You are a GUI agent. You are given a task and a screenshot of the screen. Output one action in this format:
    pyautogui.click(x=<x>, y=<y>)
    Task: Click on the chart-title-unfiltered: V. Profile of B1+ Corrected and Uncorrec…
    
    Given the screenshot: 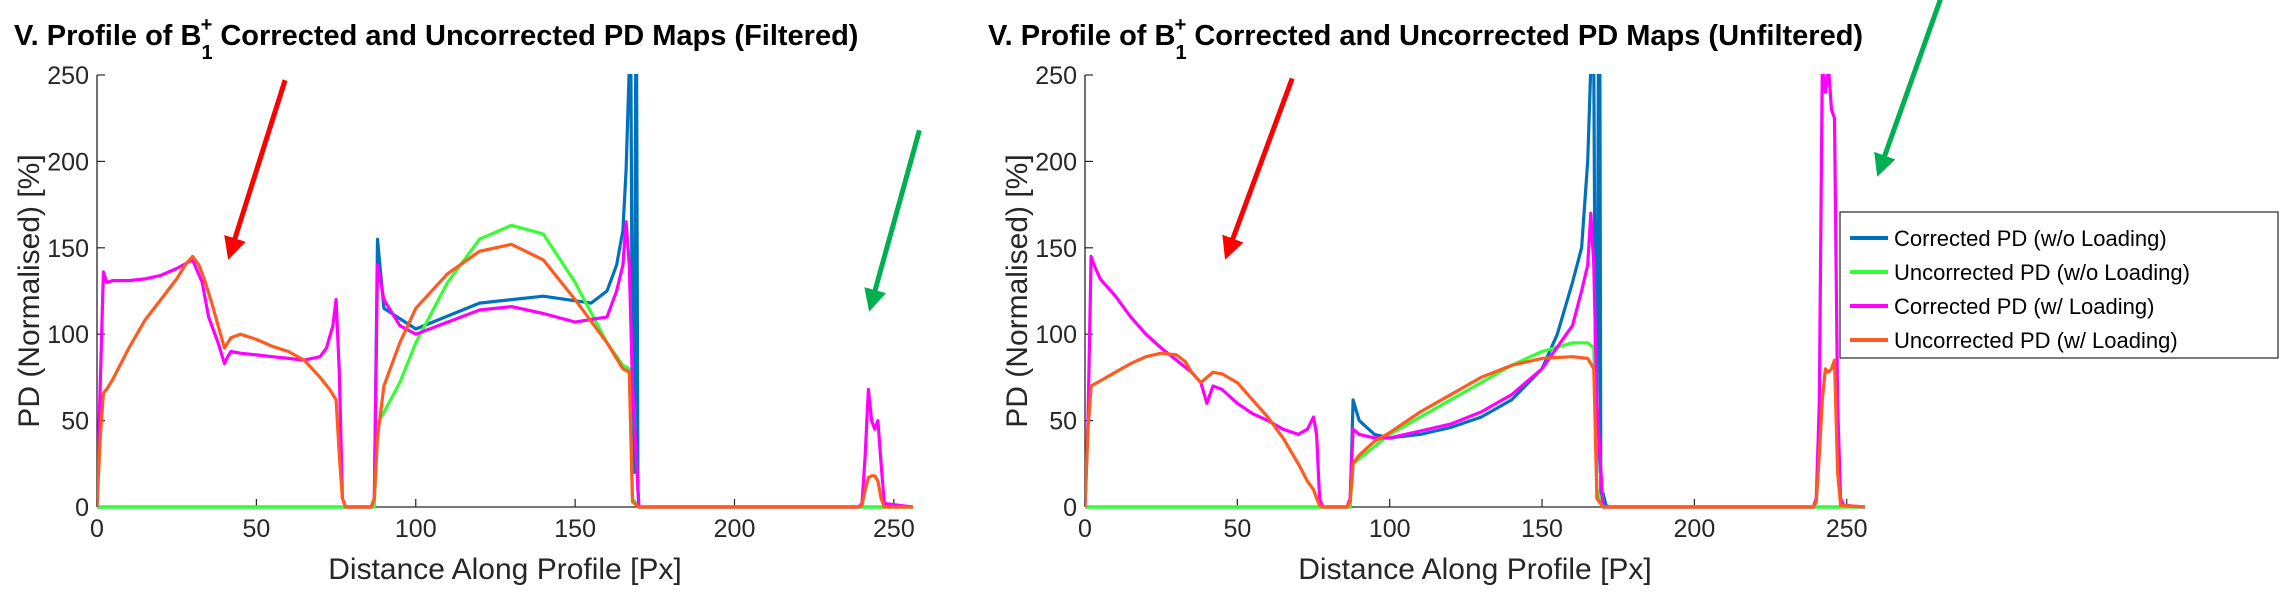 What is the action you would take?
    pyautogui.click(x=1425, y=39)
    